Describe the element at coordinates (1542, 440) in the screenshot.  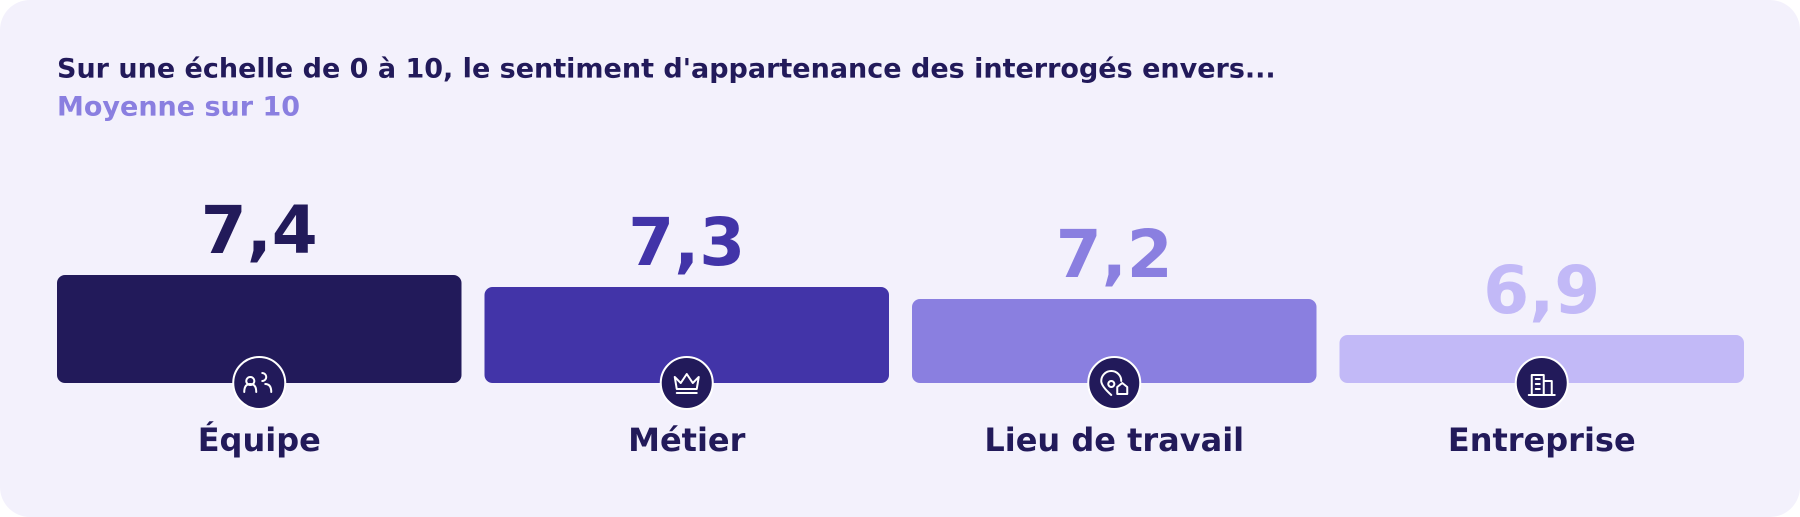
I see `x-tick-label: Entreprise` at that location.